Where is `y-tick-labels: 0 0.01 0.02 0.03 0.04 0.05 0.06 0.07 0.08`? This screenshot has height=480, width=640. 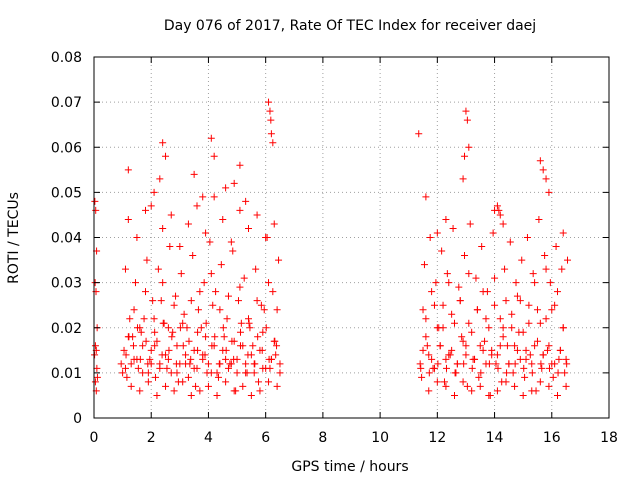
y-tick-labels: 0 0.01 0.02 0.03 0.04 0.05 0.06 0.07 0.08 is located at coordinates (66, 238).